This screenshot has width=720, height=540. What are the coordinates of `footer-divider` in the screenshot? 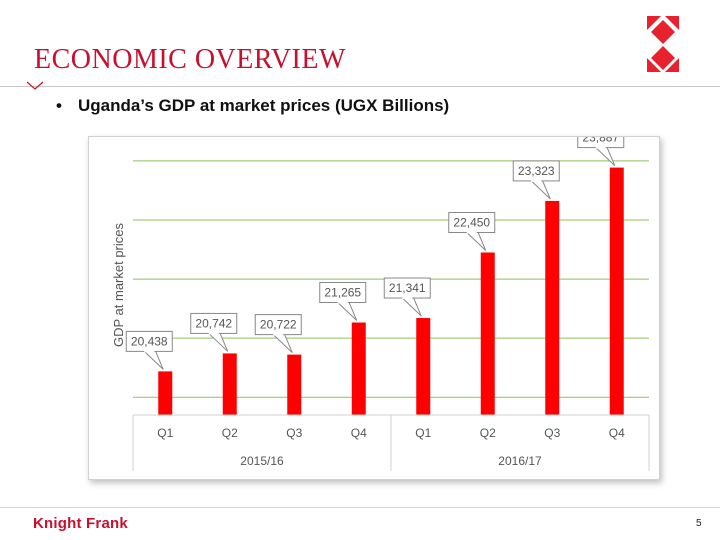 It's located at (360, 507).